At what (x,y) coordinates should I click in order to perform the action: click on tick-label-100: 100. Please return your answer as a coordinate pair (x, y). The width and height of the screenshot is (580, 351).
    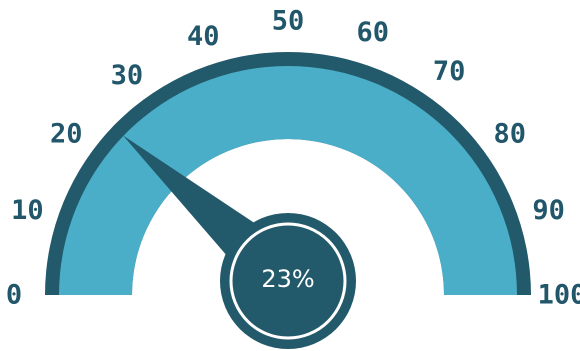
    Looking at the image, I should click on (559, 295).